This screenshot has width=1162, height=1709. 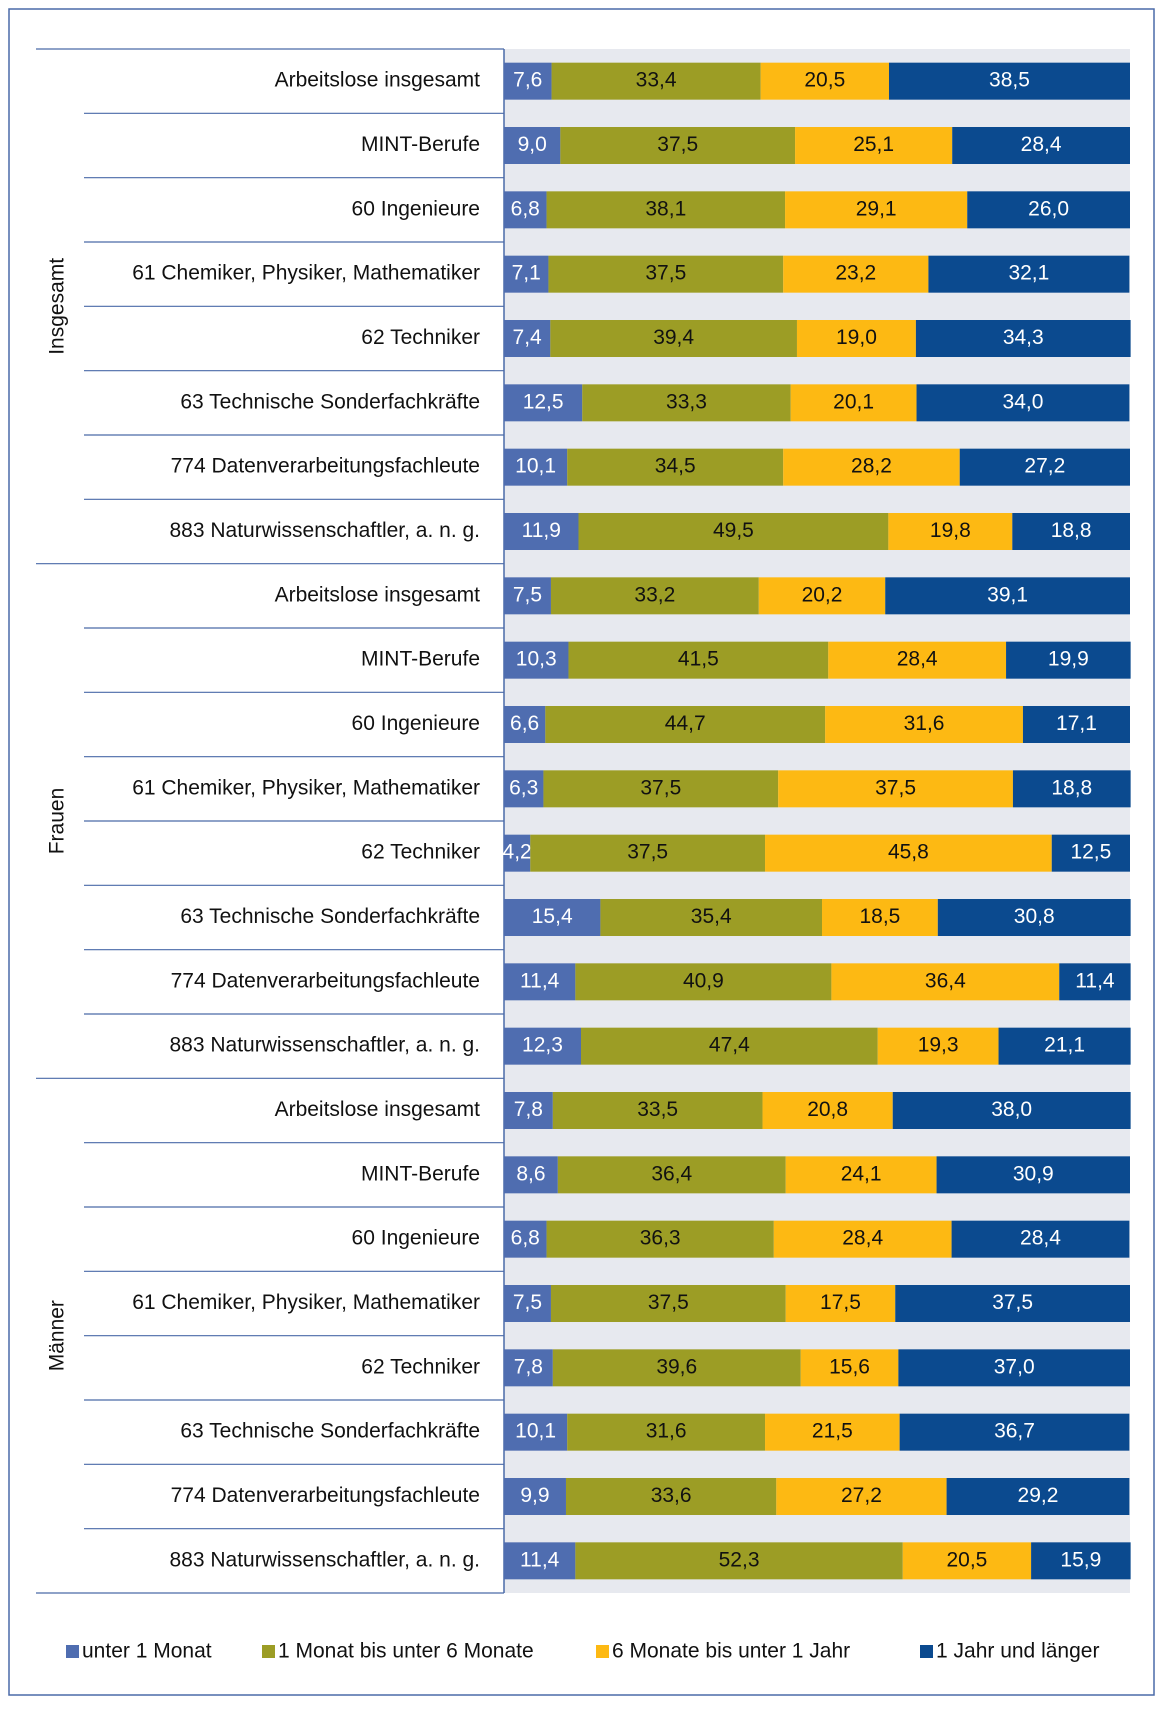 I want to click on value-label: 6,8, so click(x=525, y=1238).